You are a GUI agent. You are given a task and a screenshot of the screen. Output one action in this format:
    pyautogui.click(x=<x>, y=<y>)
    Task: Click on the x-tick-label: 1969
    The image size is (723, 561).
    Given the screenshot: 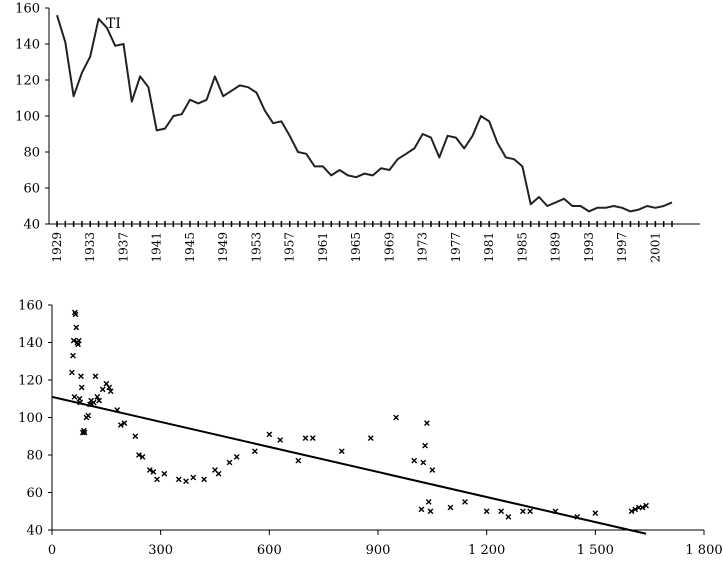 What is the action you would take?
    pyautogui.click(x=389, y=247)
    